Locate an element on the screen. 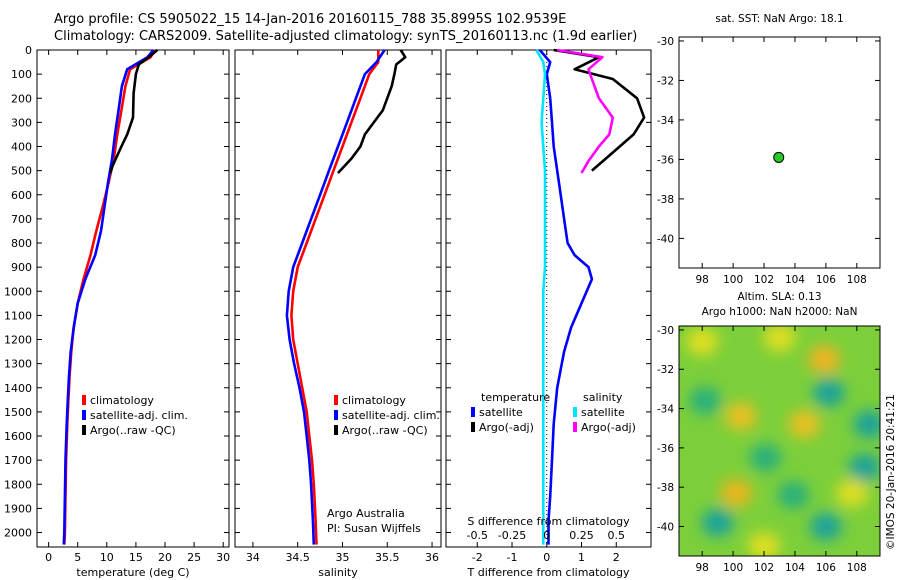 This screenshot has height=580, width=900. x-tick-label: 34.5 is located at coordinates (297, 557).